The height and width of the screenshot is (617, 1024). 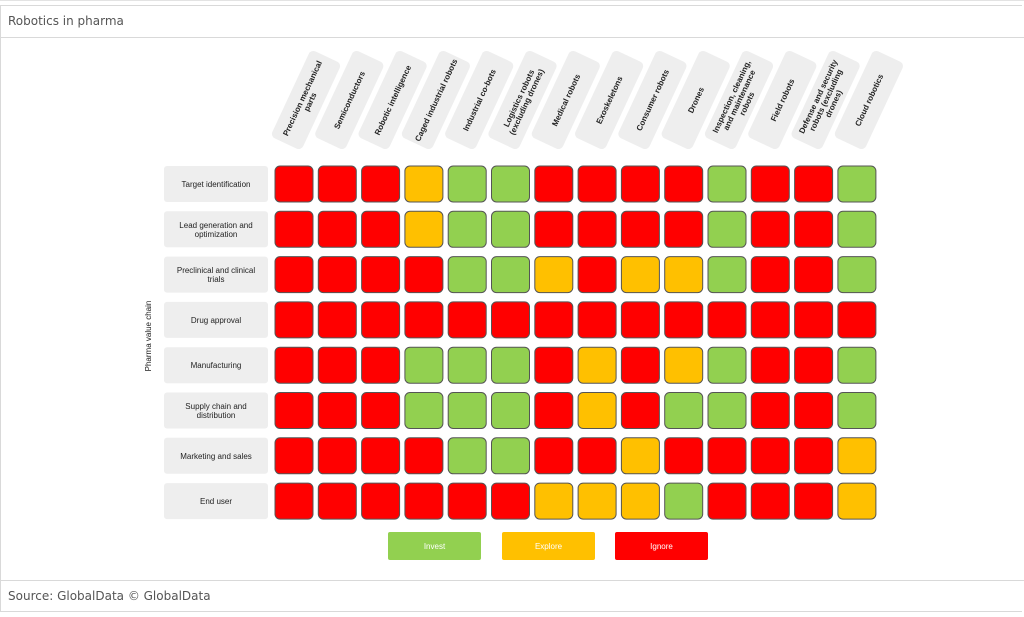 I want to click on row-label: Lead generation and optimization, so click(x=215, y=230).